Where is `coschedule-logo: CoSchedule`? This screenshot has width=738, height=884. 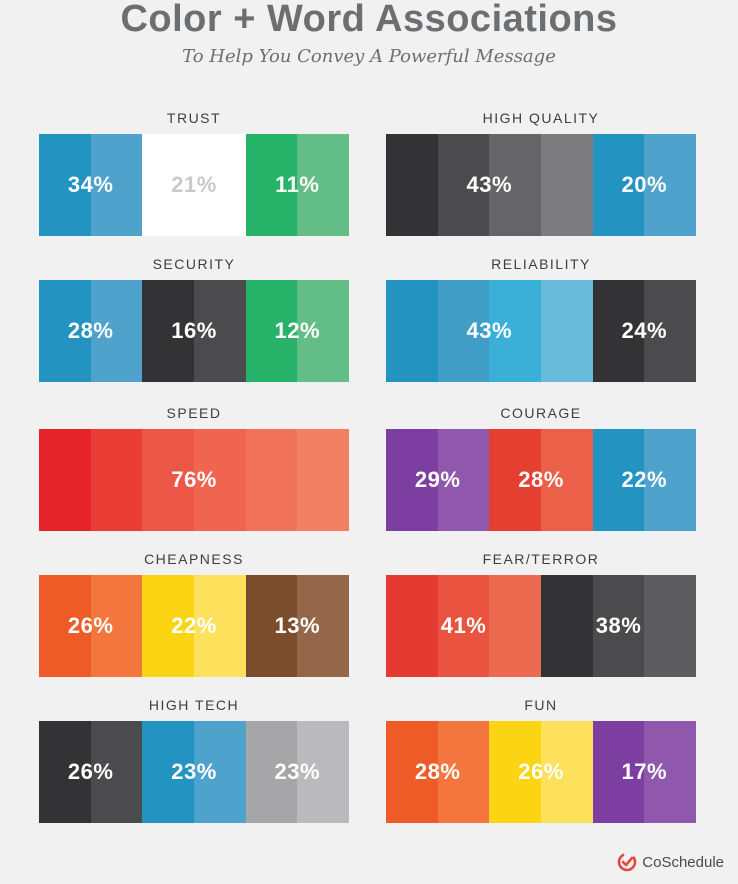 coschedule-logo: CoSchedule is located at coordinates (670, 862).